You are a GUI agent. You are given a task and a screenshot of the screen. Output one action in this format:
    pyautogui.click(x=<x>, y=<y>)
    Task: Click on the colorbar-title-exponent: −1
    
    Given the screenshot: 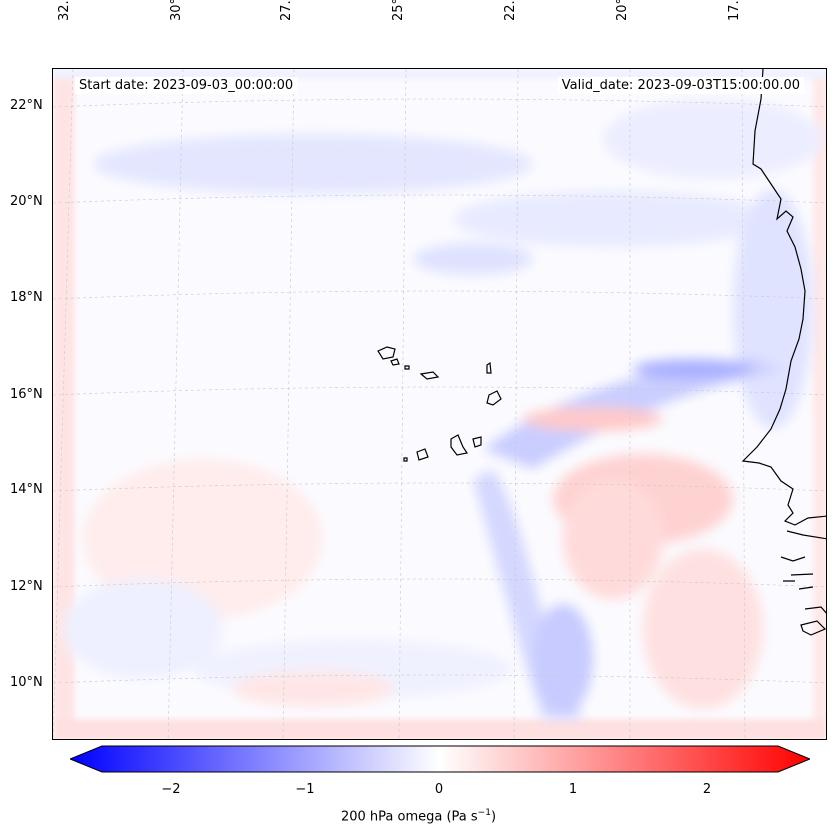 What is the action you would take?
    pyautogui.click(x=484, y=813)
    